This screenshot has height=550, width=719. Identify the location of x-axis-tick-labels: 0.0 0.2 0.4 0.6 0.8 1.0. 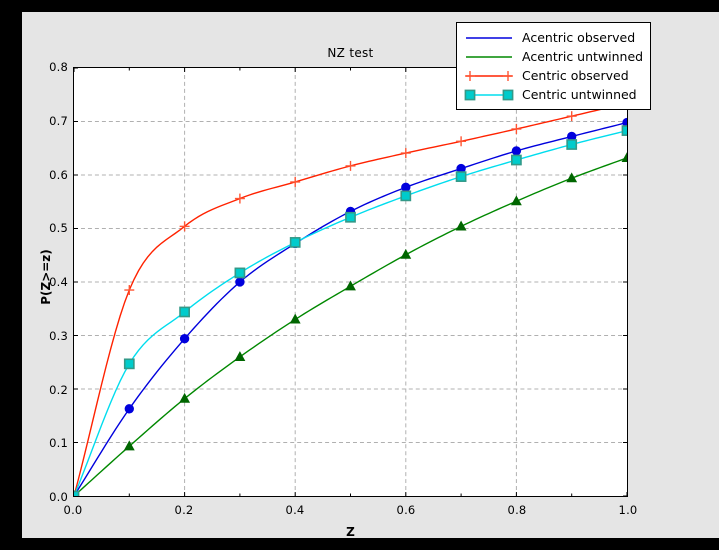
(351, 513).